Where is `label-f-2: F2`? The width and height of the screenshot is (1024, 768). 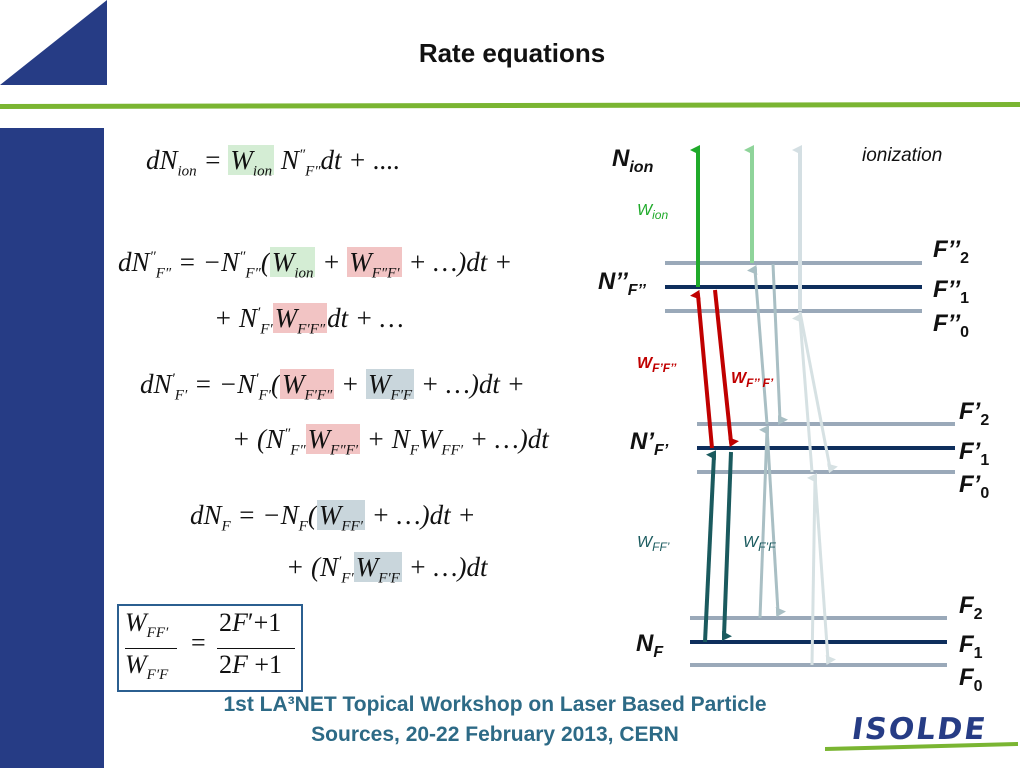
label-f-2: F2 is located at coordinates (971, 607).